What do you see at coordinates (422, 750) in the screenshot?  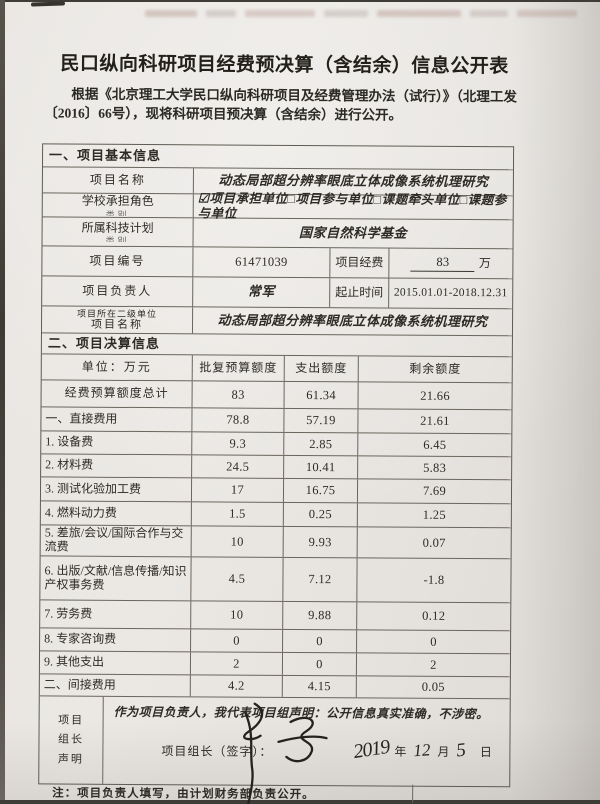 I see `date-month-handwritten: 12` at bounding box center [422, 750].